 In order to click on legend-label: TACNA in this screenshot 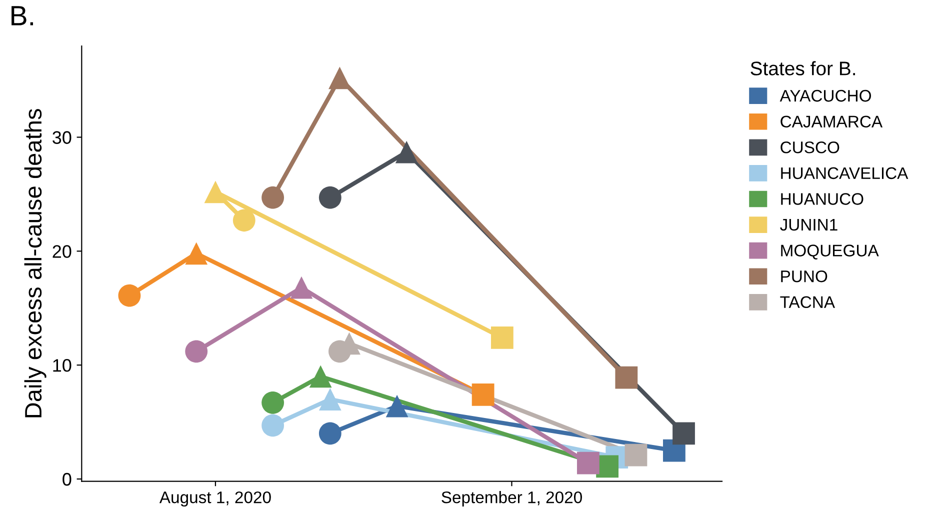, I will do `click(808, 302)`.